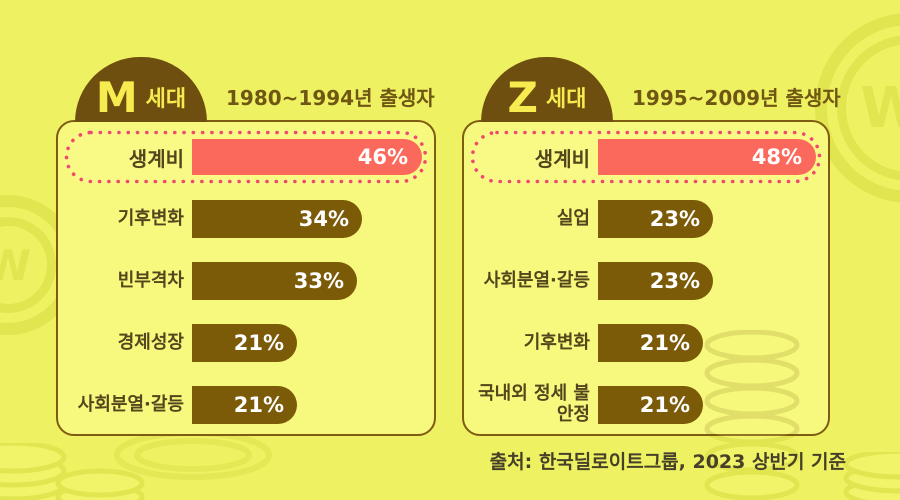 Image resolution: width=900 pixels, height=500 pixels. Describe the element at coordinates (323, 219) in the screenshot. I see `bar-value: 34%` at that location.